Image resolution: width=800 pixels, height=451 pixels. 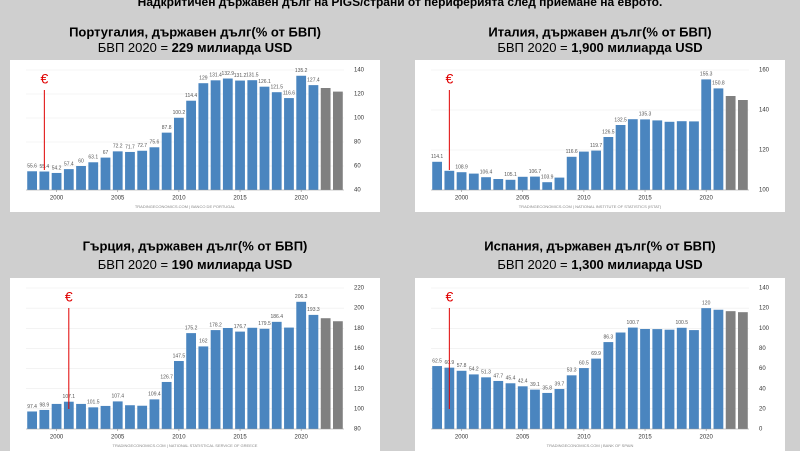 What do you see at coordinates (523, 382) in the screenshot?
I see `value-label: 42.4` at bounding box center [523, 382].